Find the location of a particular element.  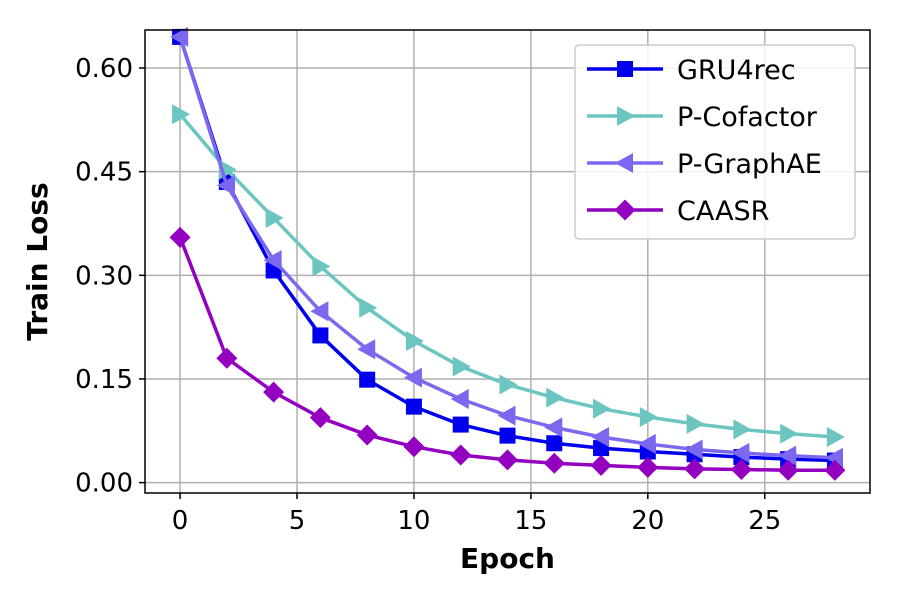

x-axis-label: Epoch is located at coordinates (507, 558).